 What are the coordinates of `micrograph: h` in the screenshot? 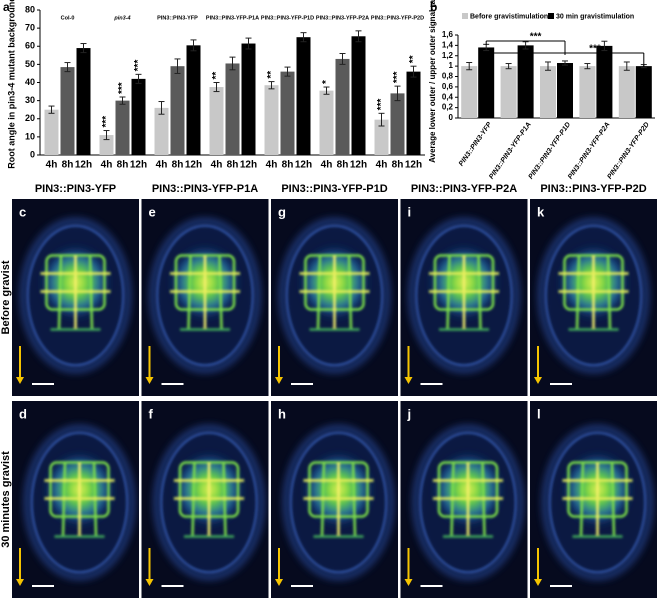 It's located at (334, 499).